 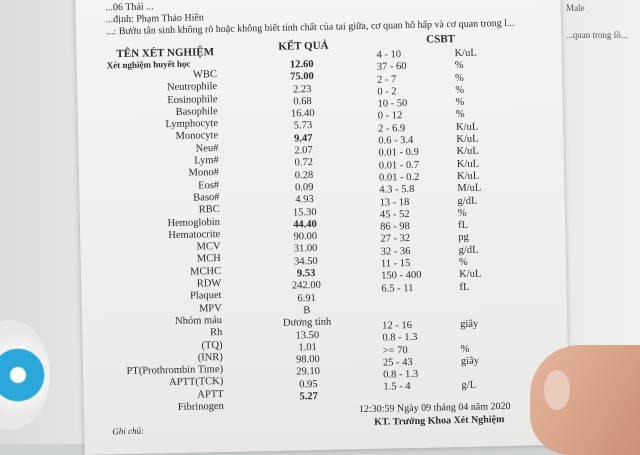 I want to click on note-label: Ghi chú:, so click(x=128, y=431).